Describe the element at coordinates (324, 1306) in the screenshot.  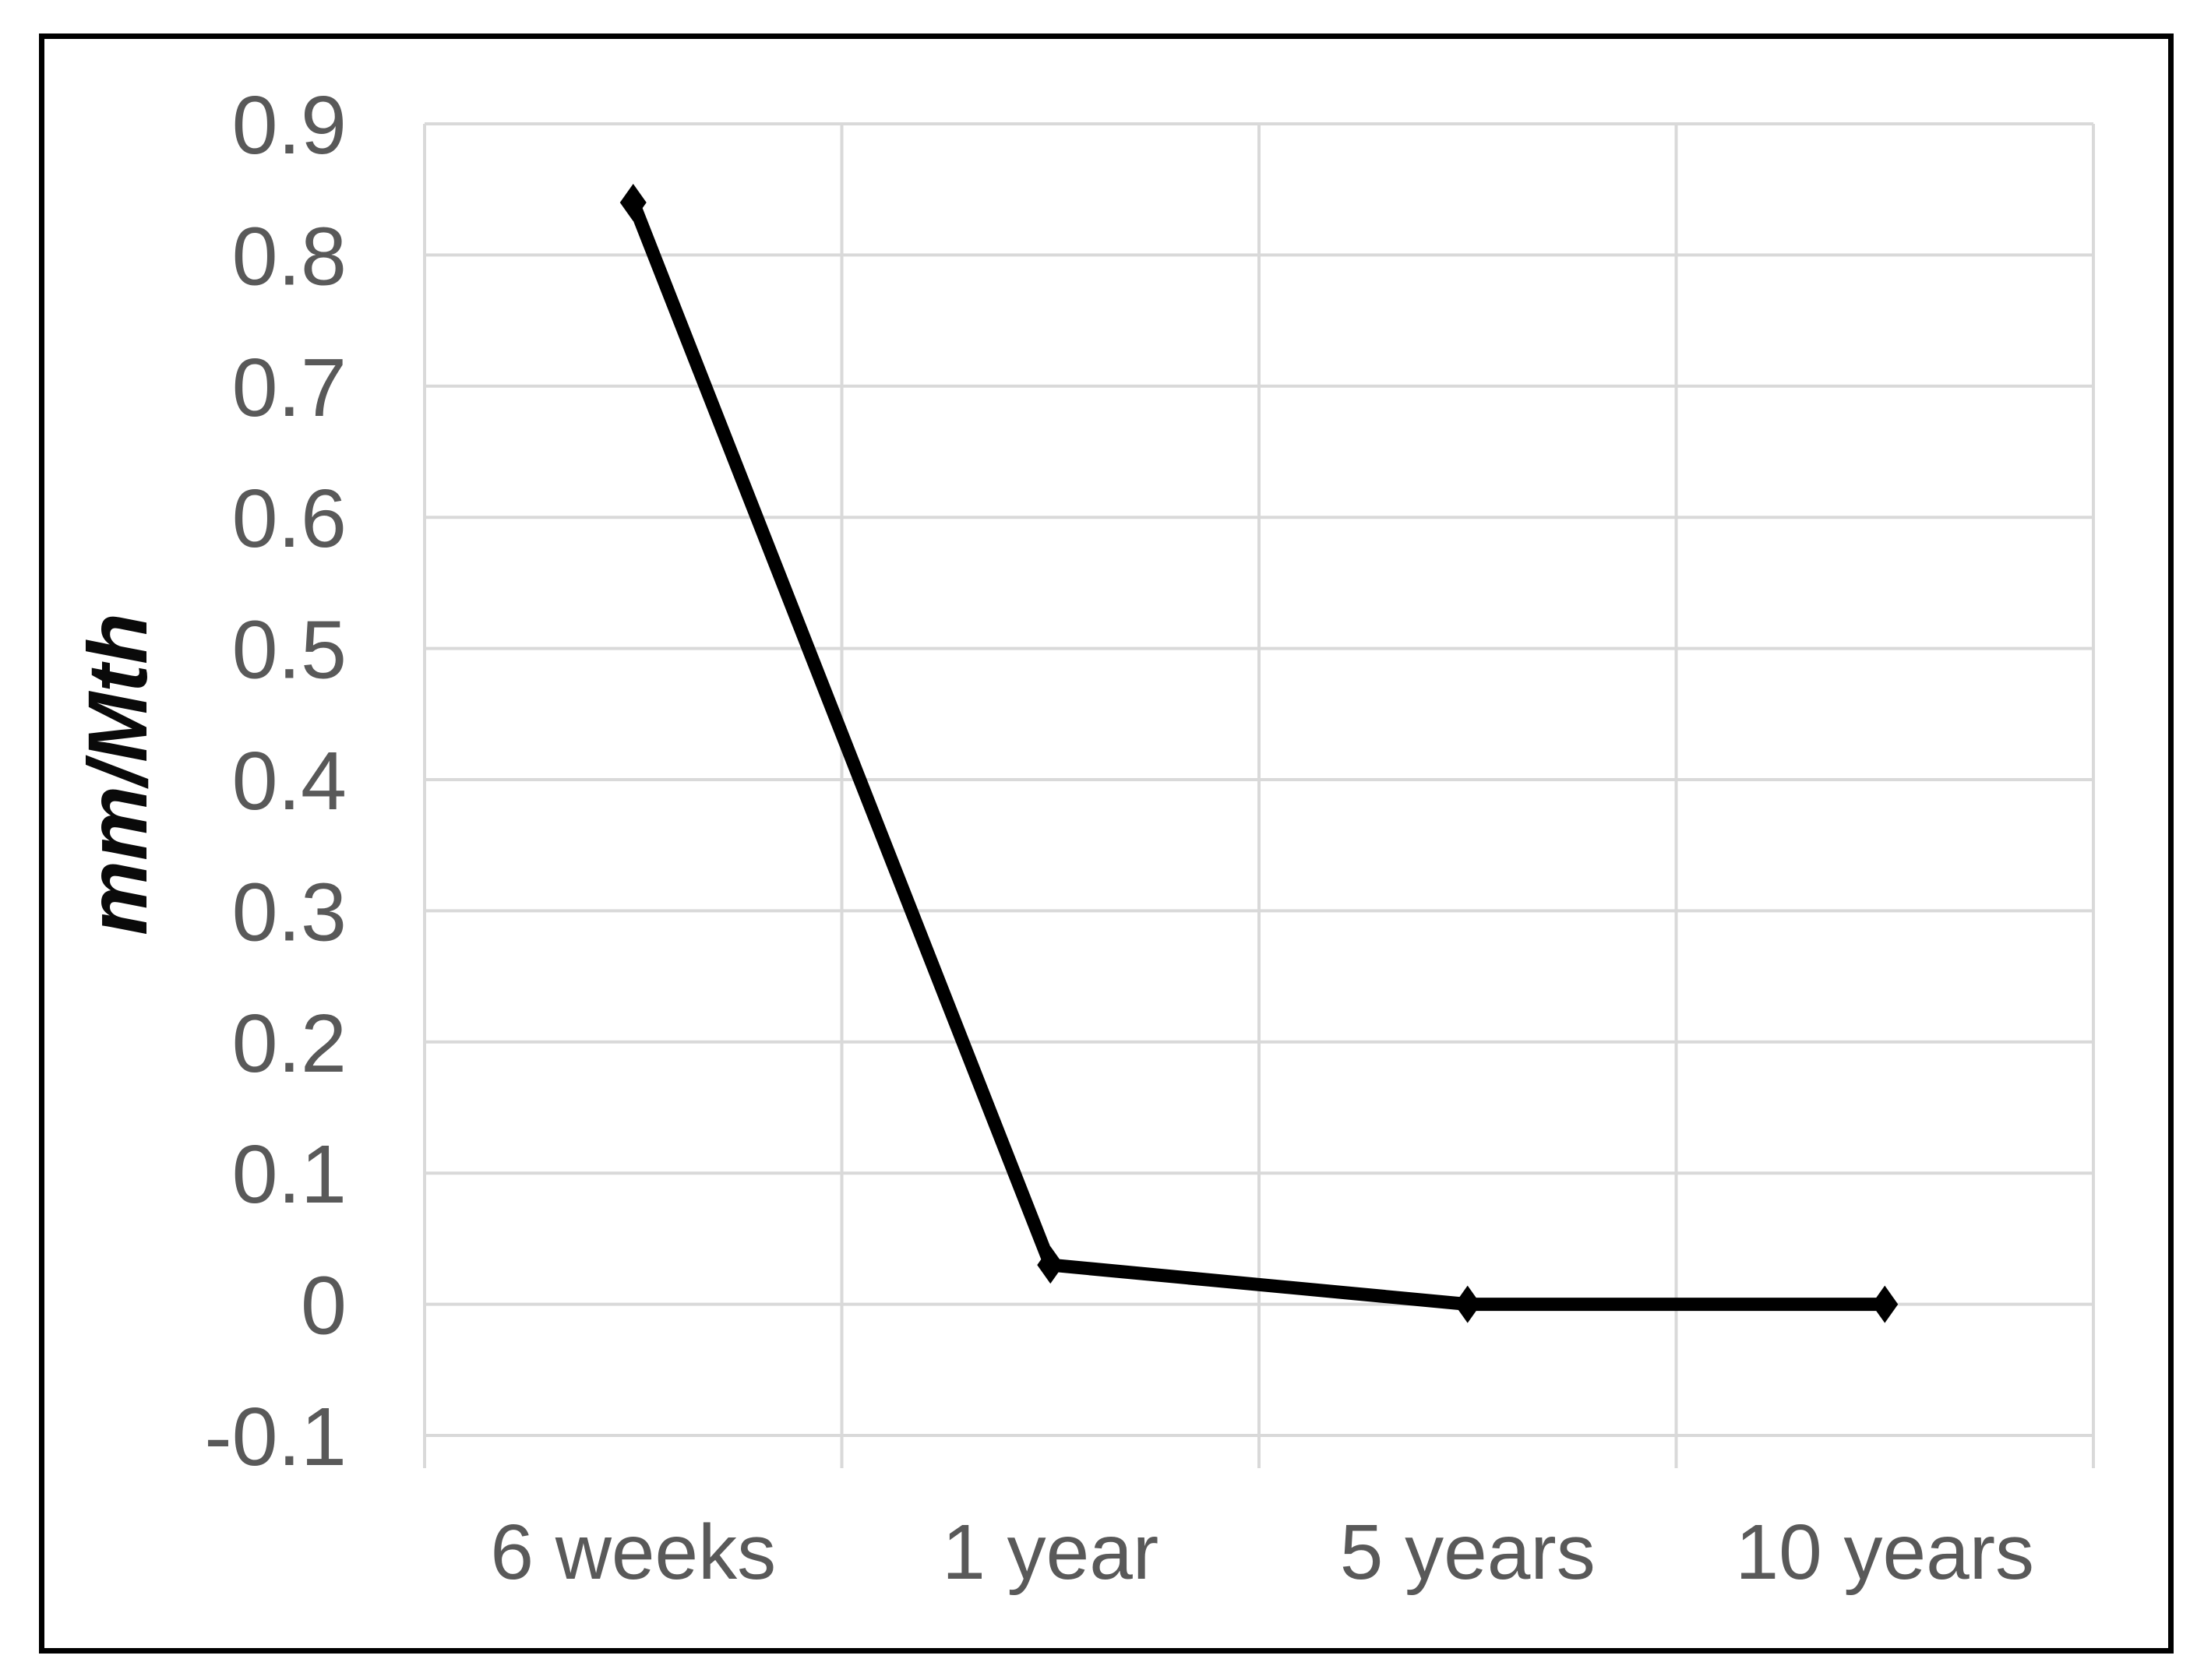
I see `y-tick-label: 0` at that location.